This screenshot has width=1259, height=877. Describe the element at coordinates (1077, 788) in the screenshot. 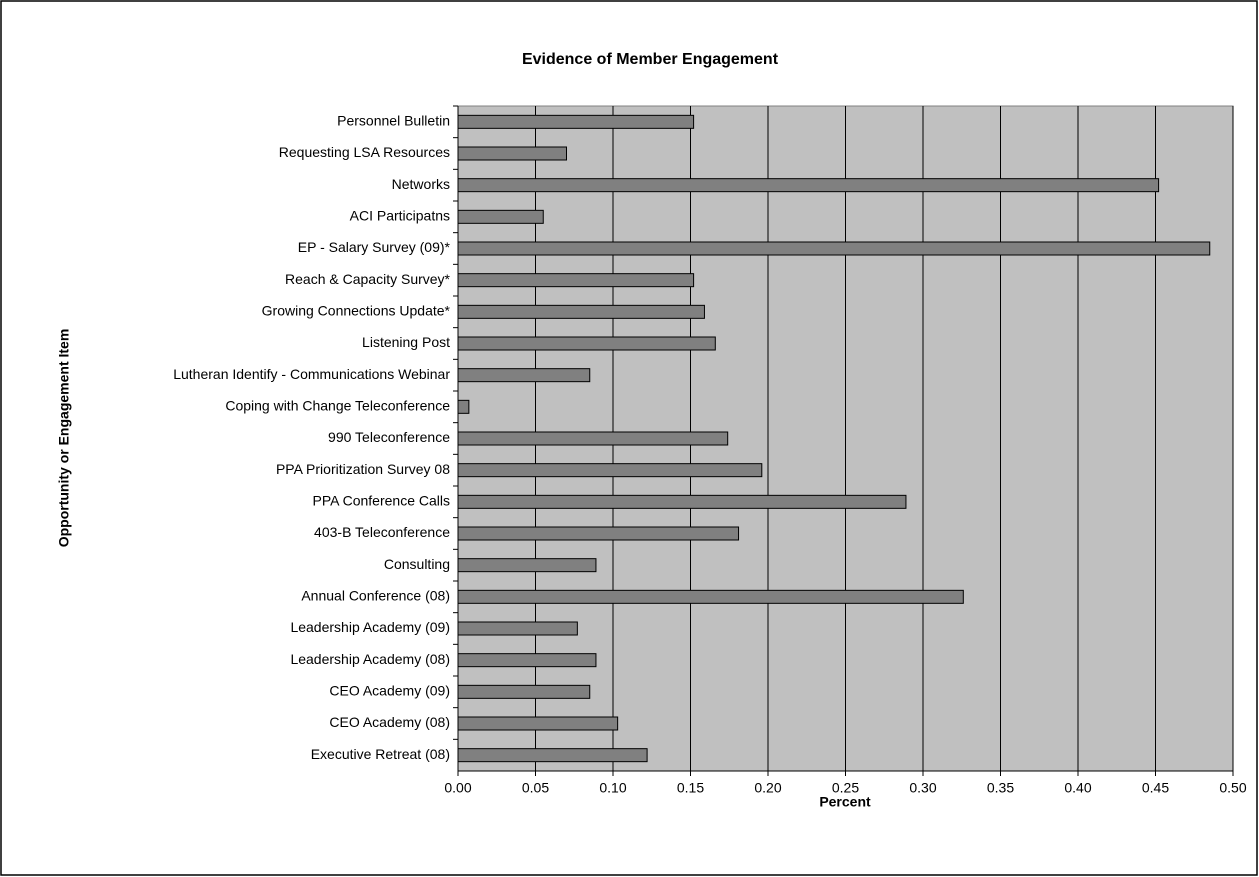

I see `x-tick-label: 0.40` at that location.